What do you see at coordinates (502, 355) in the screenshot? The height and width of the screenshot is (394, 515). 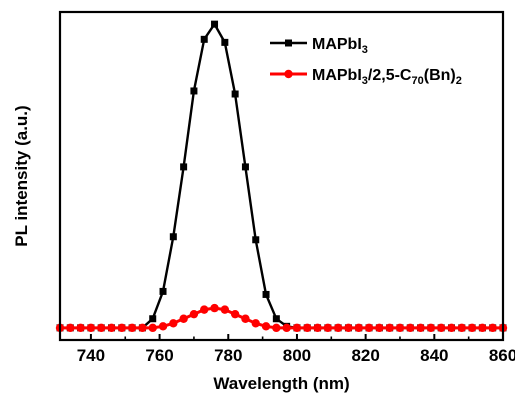 I see `x-tick-label: 860` at bounding box center [502, 355].